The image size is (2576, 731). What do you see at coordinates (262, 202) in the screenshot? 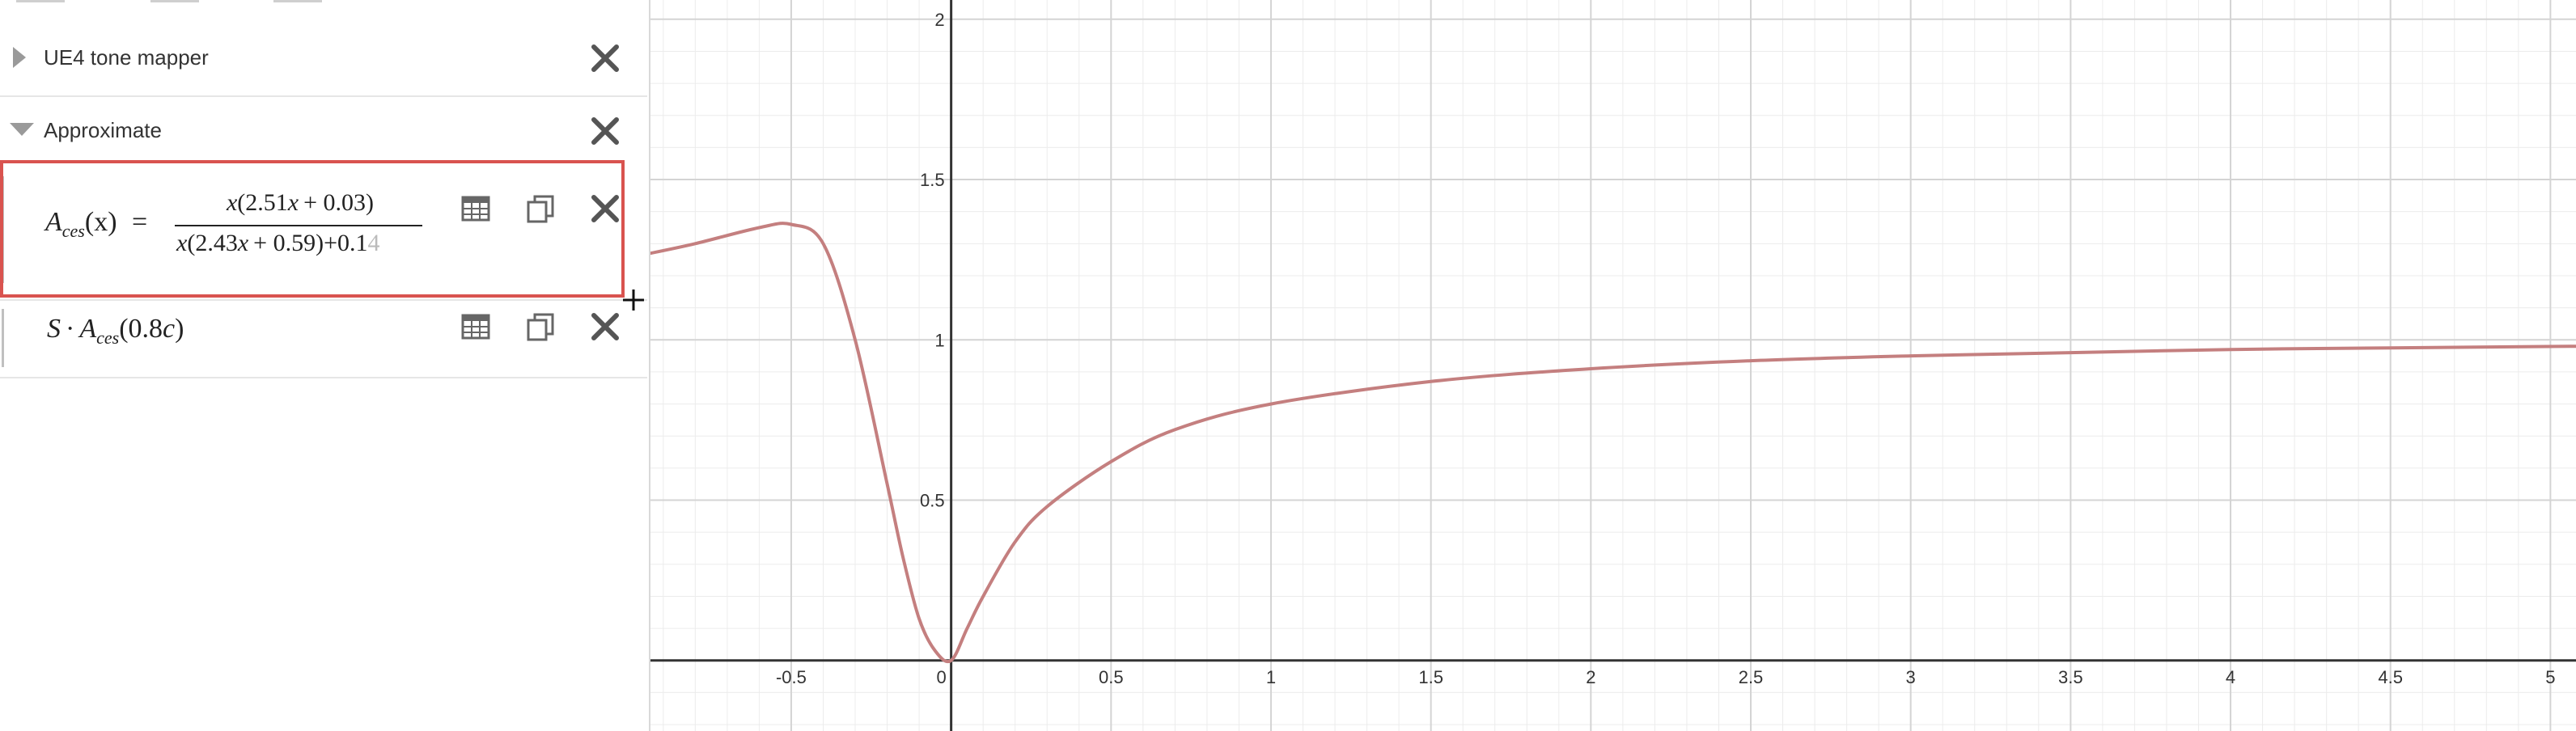
I see `numerator-coefficient: (2.51` at bounding box center [262, 202].